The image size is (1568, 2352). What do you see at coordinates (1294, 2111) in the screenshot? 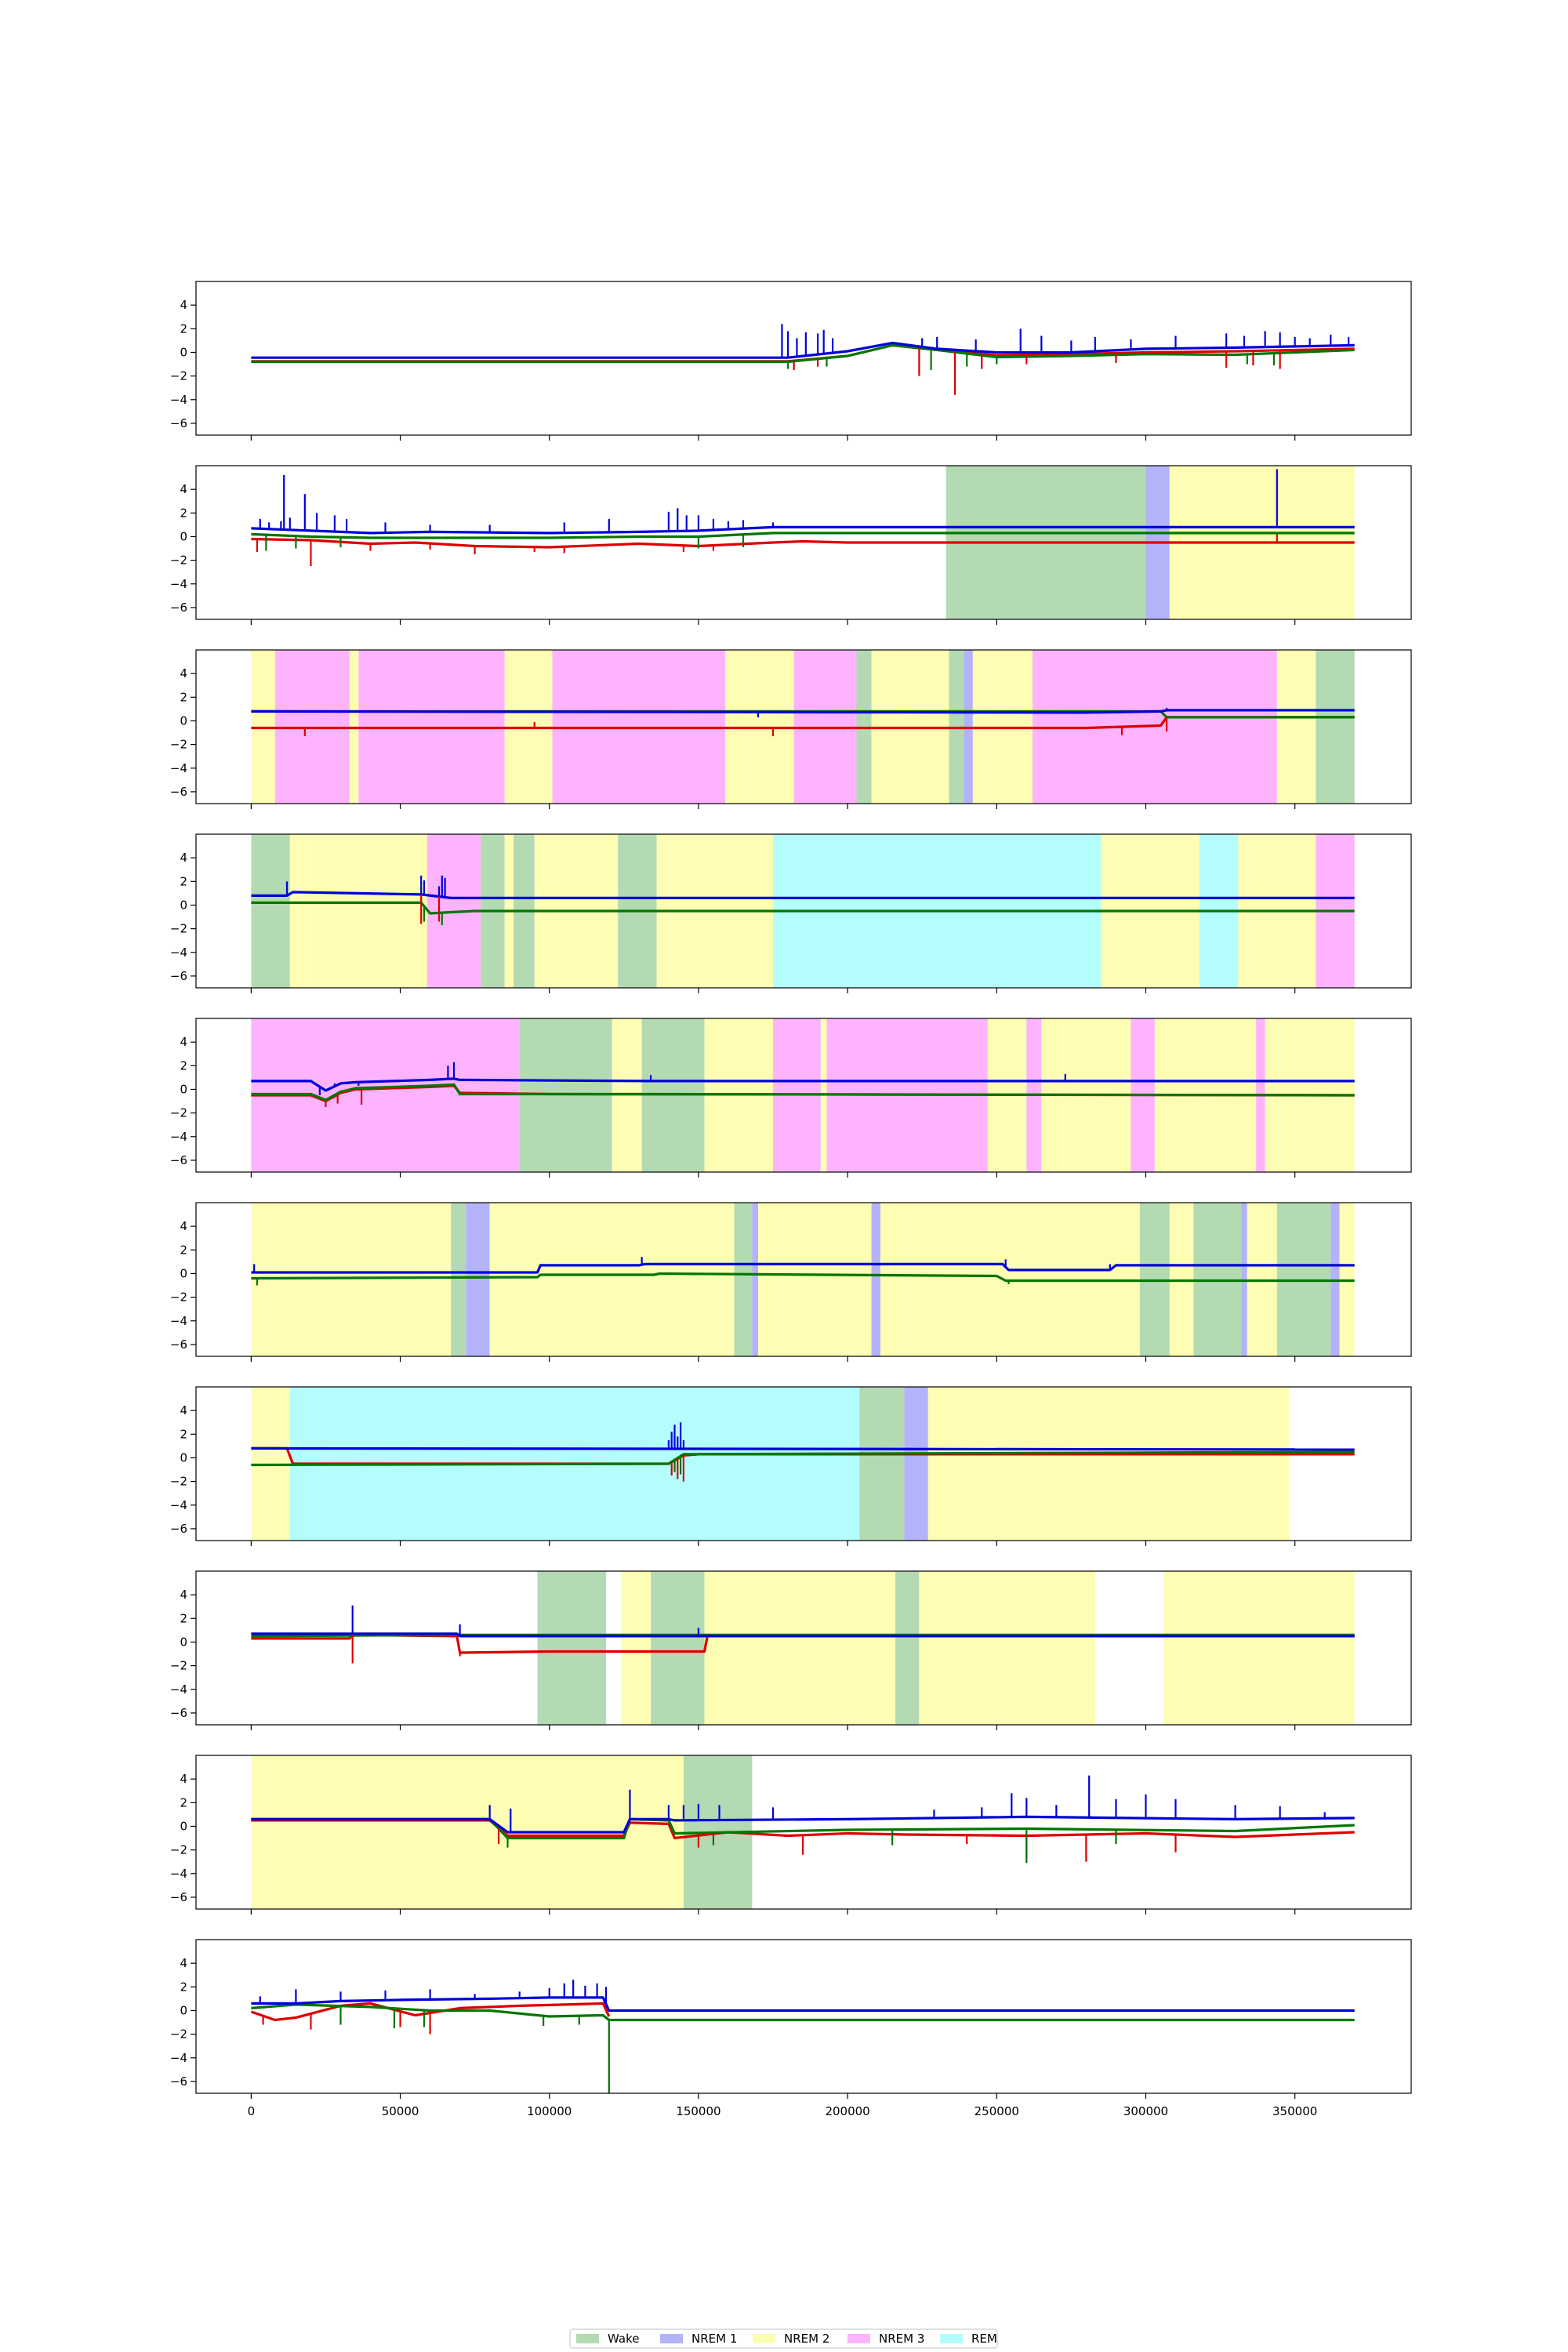
I see `x-tick-label: 350000` at bounding box center [1294, 2111].